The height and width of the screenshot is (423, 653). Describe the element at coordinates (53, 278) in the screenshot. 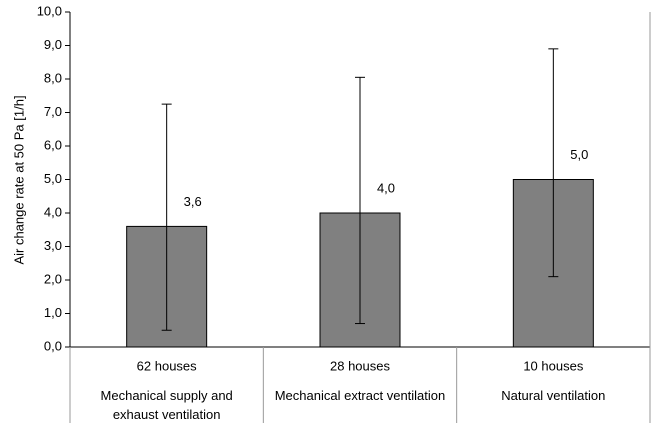

I see `y-tick-label: 2,0` at that location.